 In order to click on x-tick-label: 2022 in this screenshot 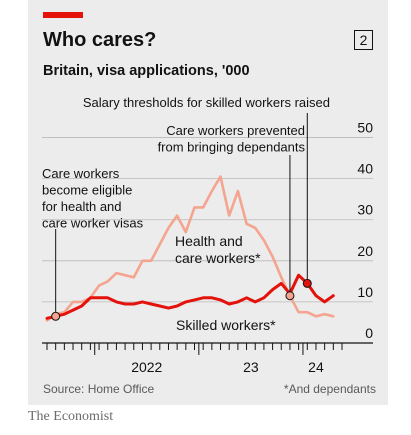, I will do `click(146, 367)`.